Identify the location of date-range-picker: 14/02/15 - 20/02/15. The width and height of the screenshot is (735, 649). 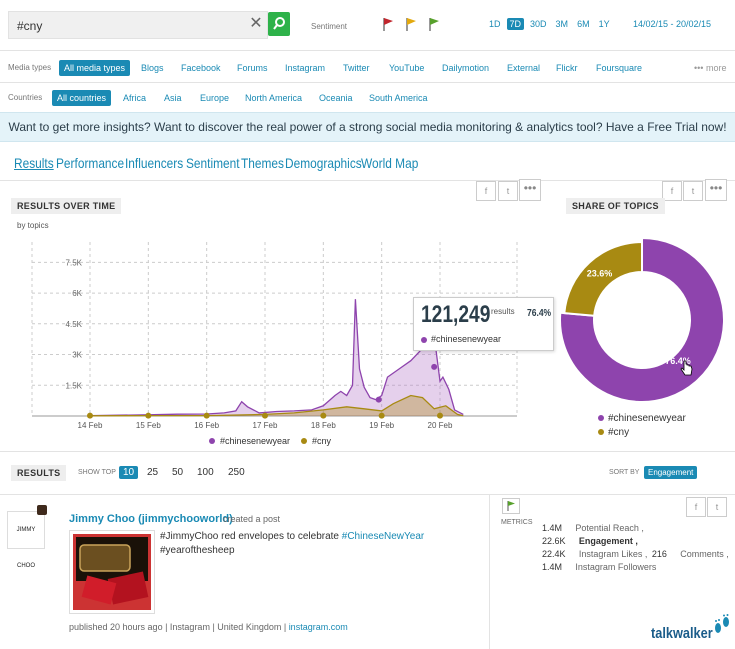
(672, 24).